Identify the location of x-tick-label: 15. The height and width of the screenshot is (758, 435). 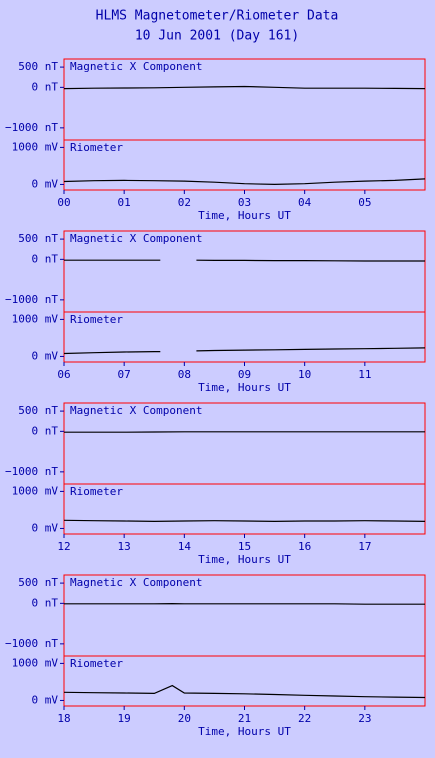
(244, 546).